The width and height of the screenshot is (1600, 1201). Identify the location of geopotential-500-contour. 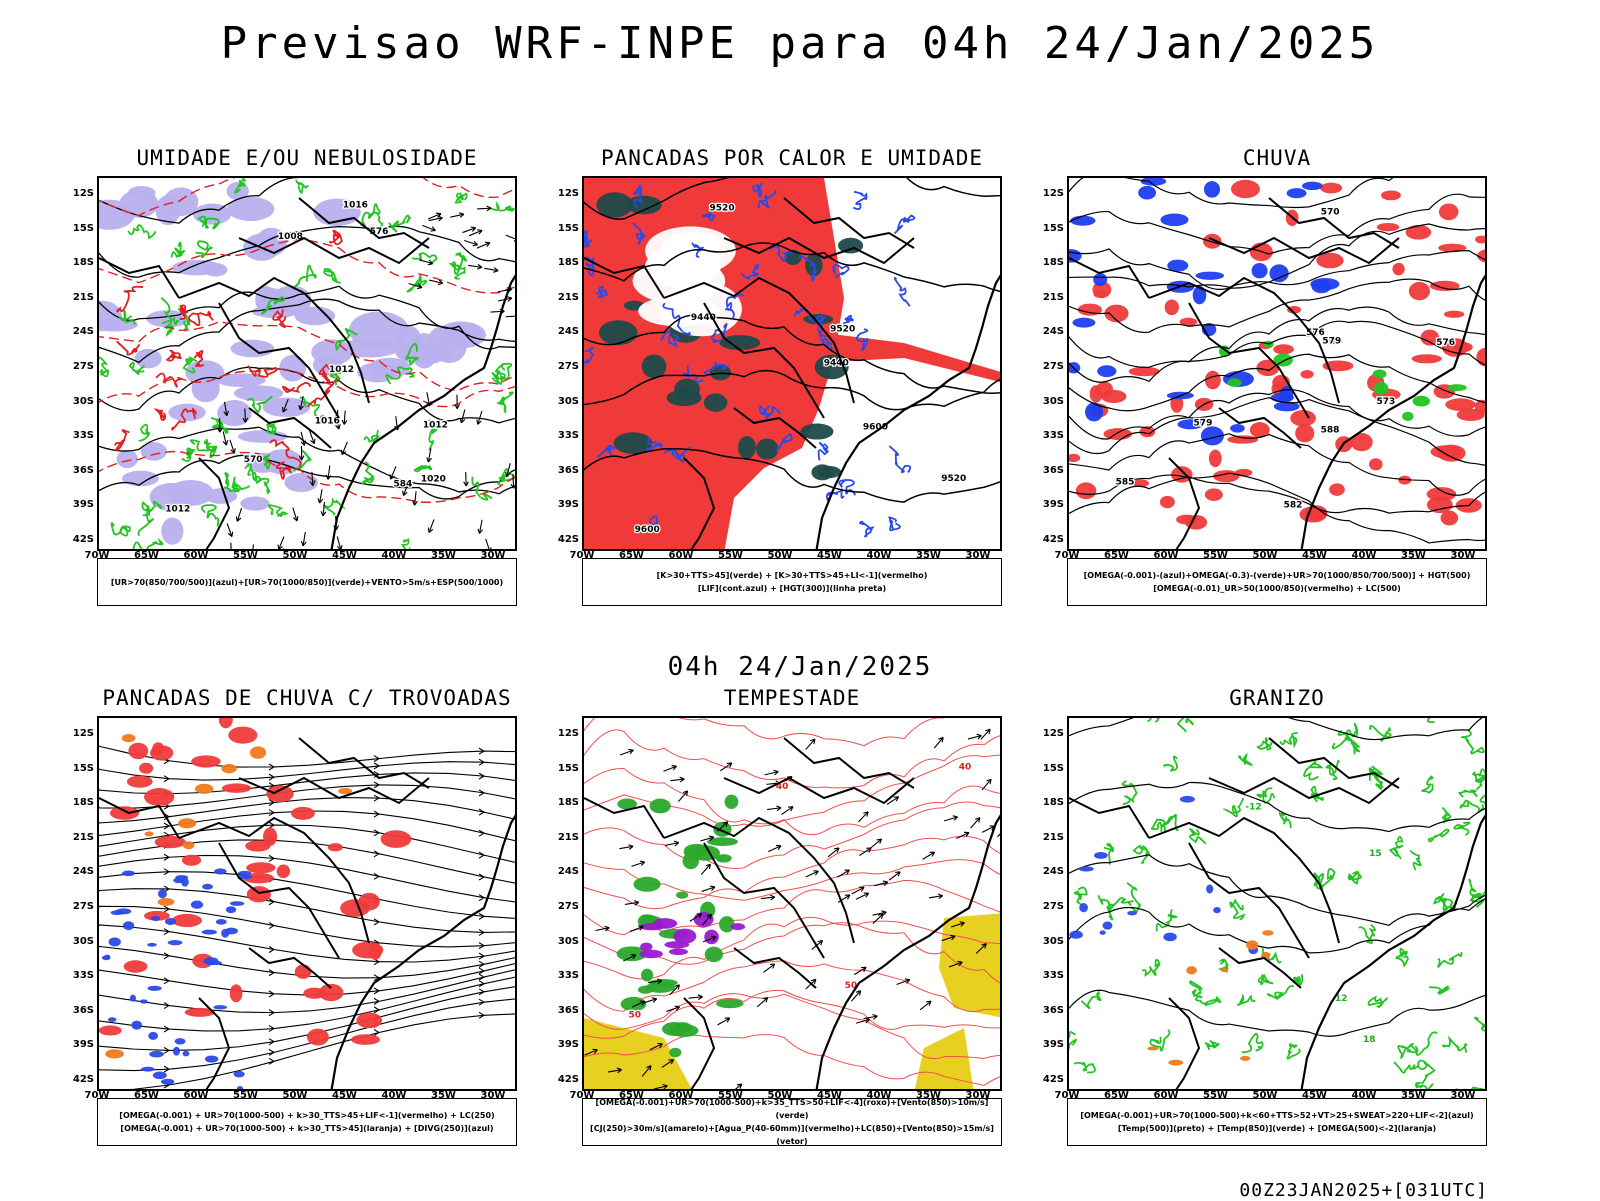
(1278, 192).